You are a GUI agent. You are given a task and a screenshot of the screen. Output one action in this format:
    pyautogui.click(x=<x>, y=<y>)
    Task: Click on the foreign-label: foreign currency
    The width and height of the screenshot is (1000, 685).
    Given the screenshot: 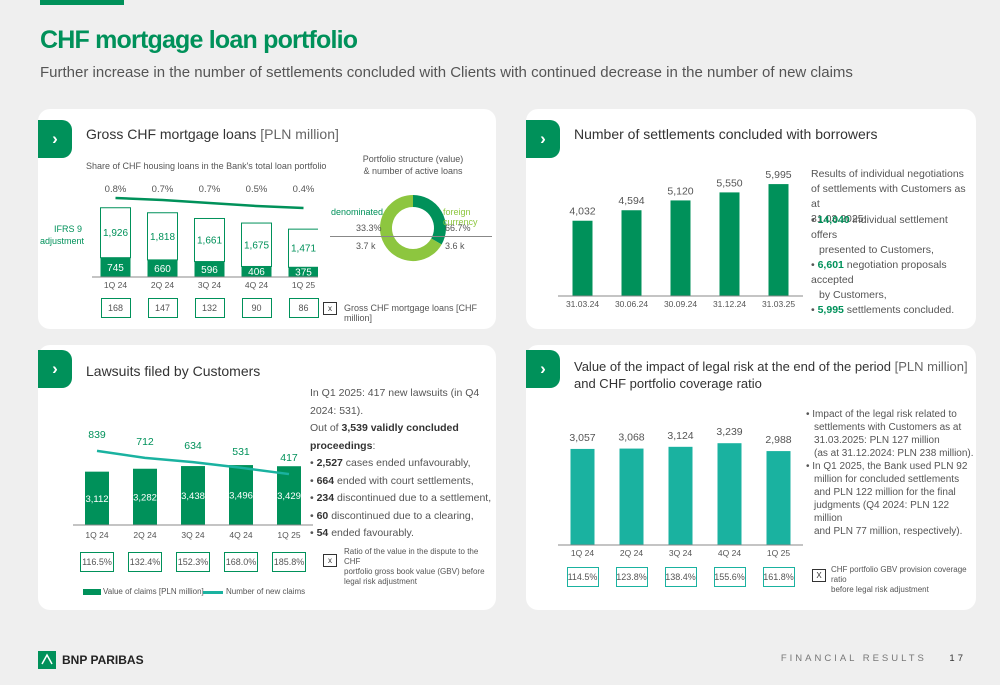 What is the action you would take?
    pyautogui.click(x=460, y=217)
    